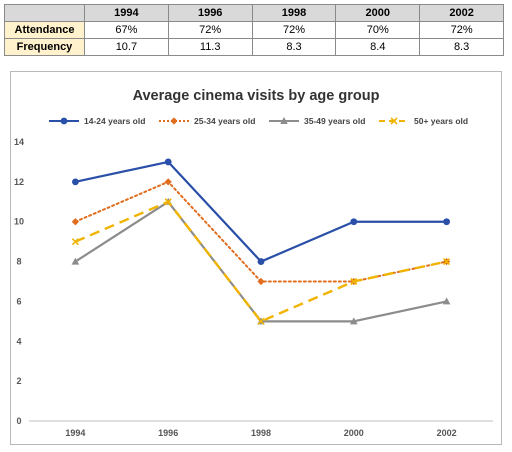 Image resolution: width=512 pixels, height=452 pixels. Describe the element at coordinates (75, 433) in the screenshot. I see `x-tick-label: 1994` at that location.